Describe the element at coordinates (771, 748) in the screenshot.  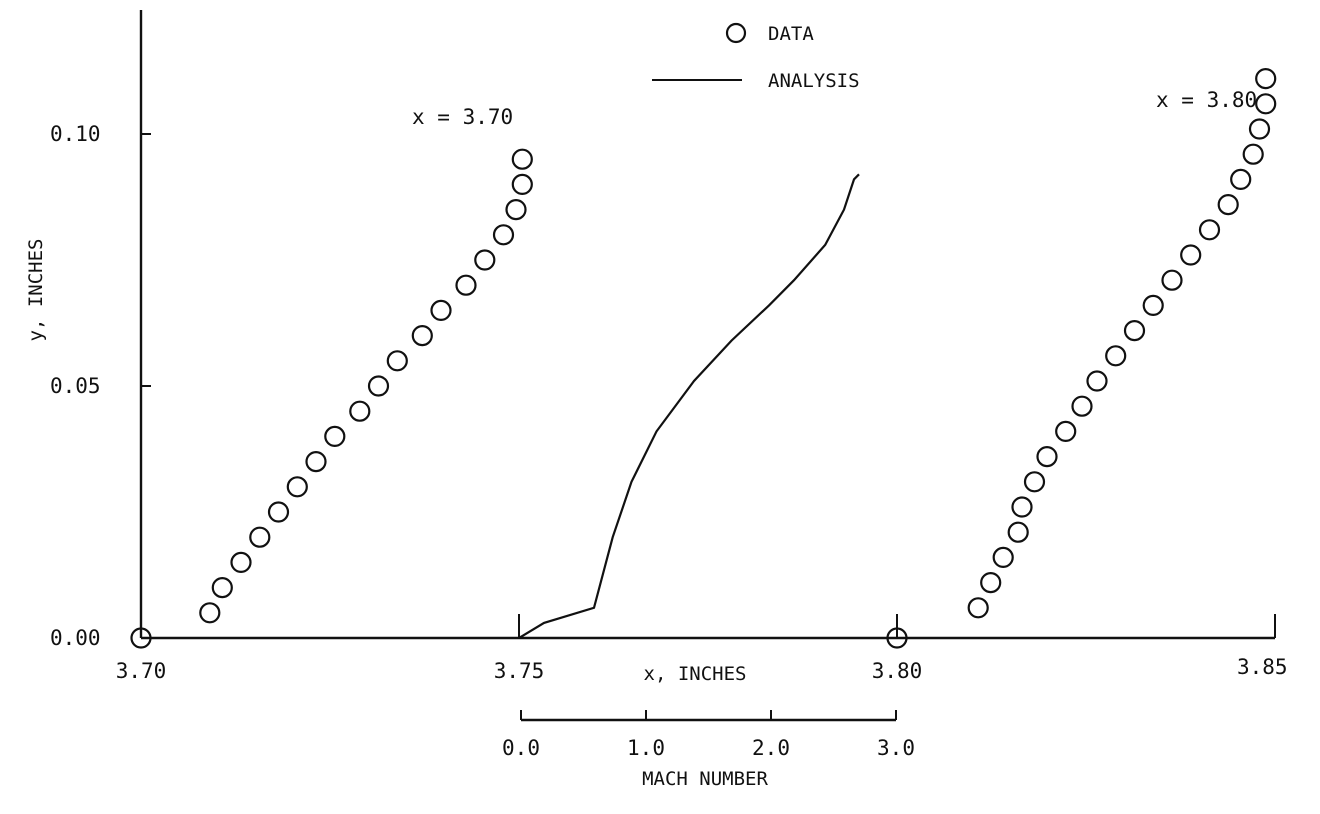
I see `mach-tick-label: 2.0` at that location.